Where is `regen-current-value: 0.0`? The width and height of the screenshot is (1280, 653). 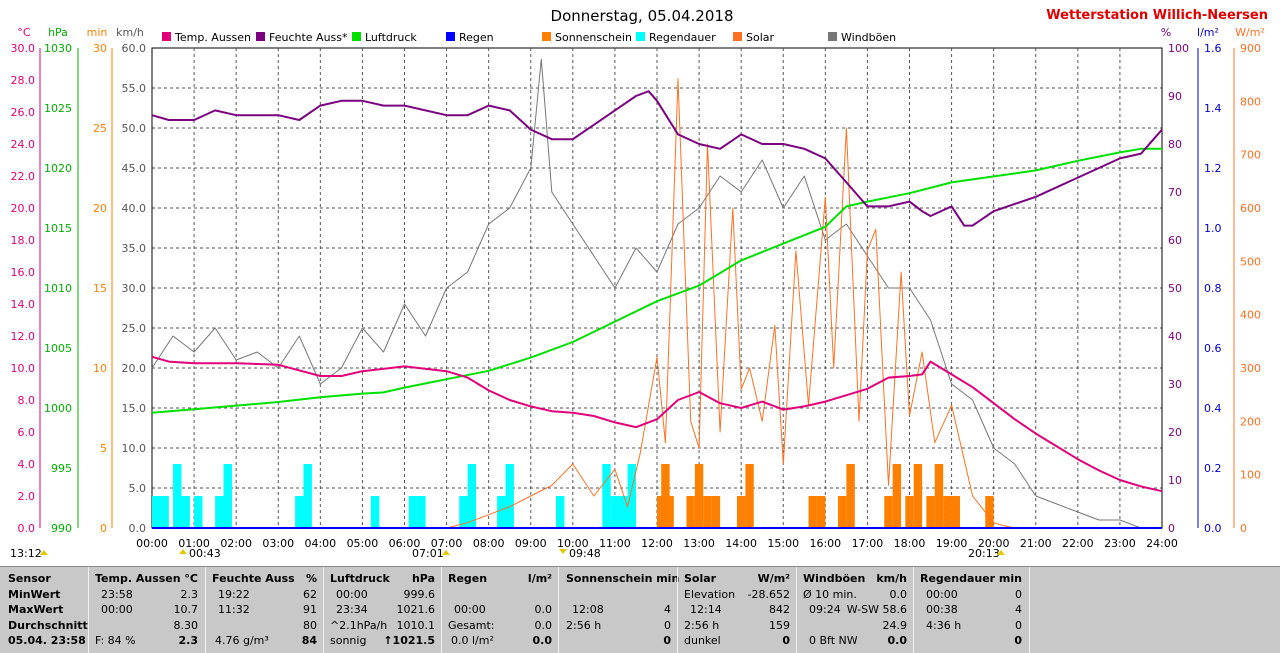
regen-current-value: 0.0 is located at coordinates (542, 640).